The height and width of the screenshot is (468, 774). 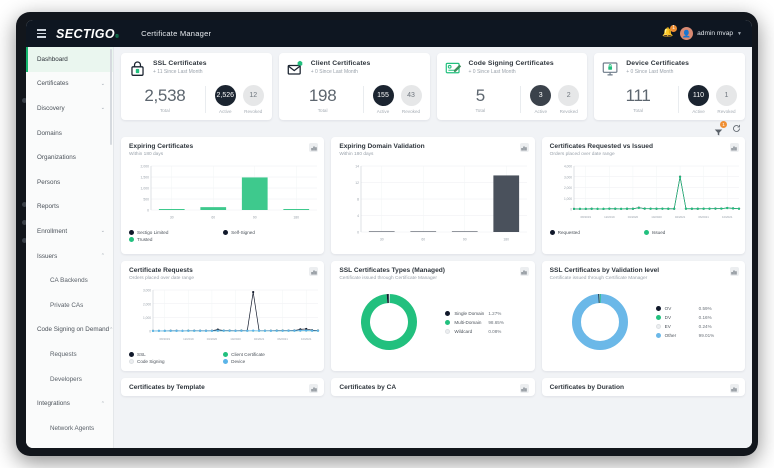 What do you see at coordinates (295, 68) in the screenshot?
I see `envelope-icon` at bounding box center [295, 68].